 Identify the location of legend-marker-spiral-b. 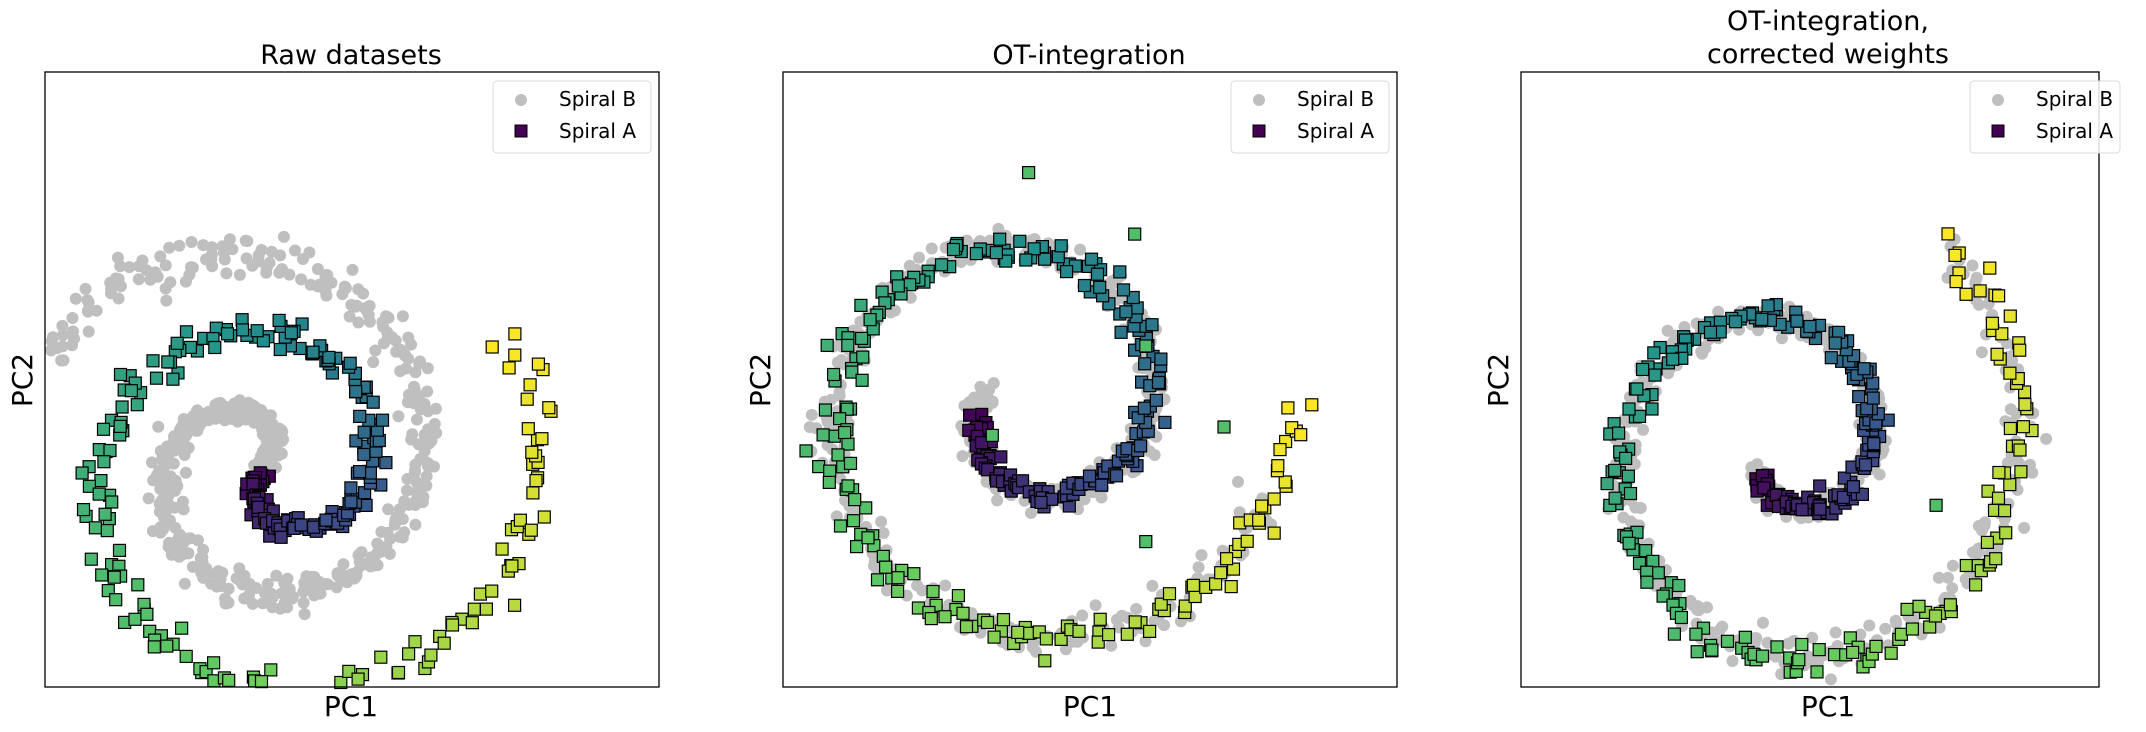
(1259, 100).